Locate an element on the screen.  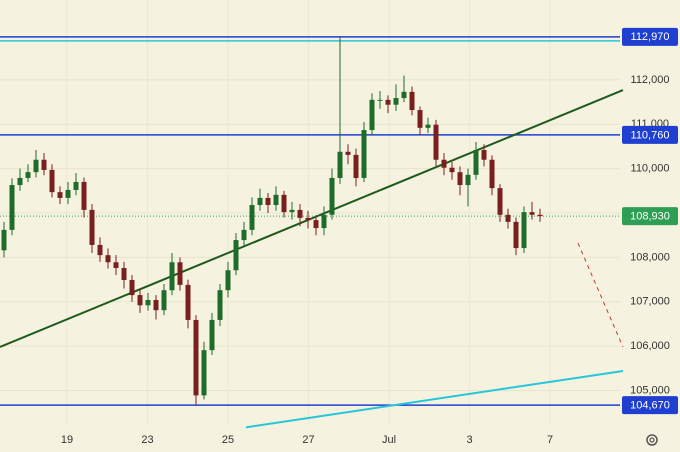
price-label: 112,970 is located at coordinates (650, 37).